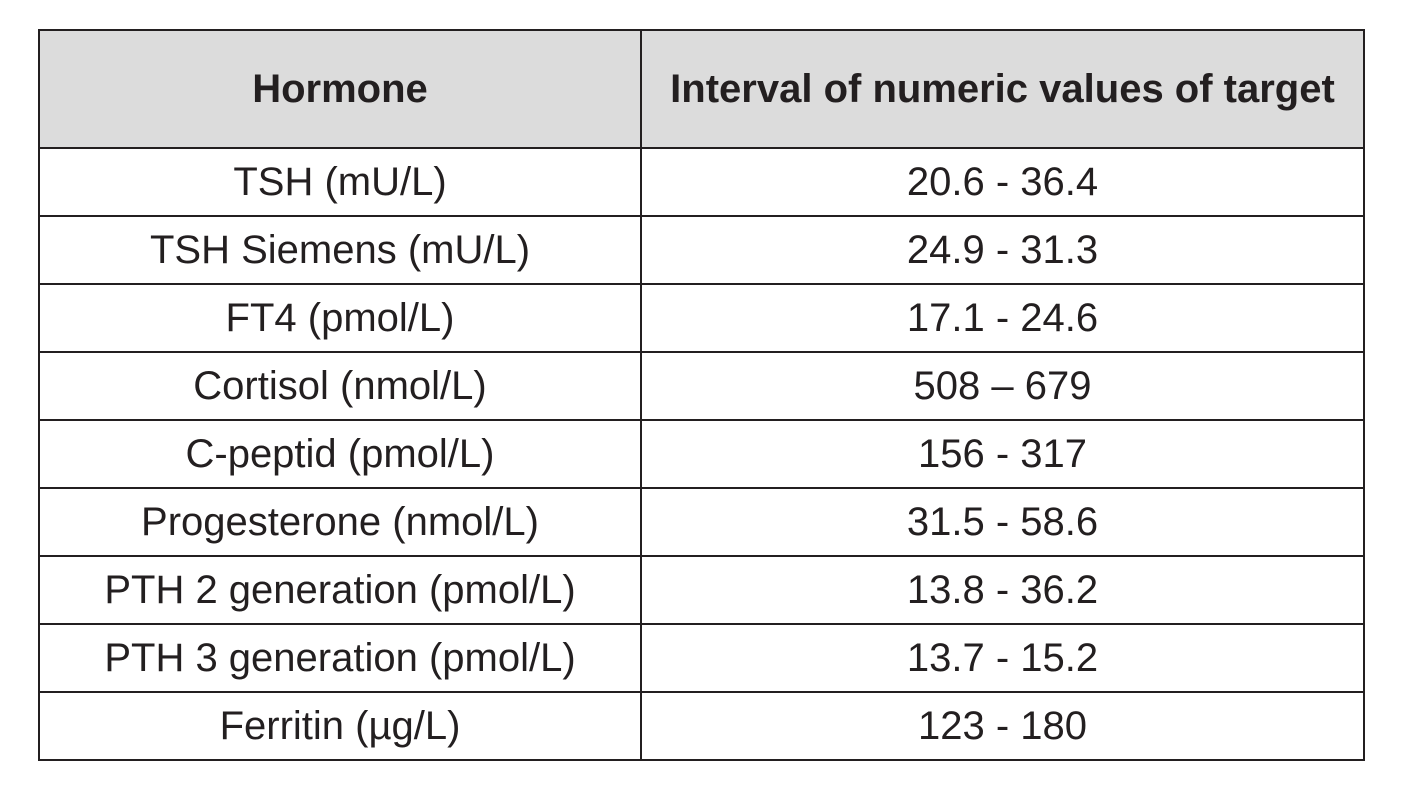 The width and height of the screenshot is (1403, 800). What do you see at coordinates (1002, 250) in the screenshot?
I see `interval-cell: 24.9 - 31.3` at bounding box center [1002, 250].